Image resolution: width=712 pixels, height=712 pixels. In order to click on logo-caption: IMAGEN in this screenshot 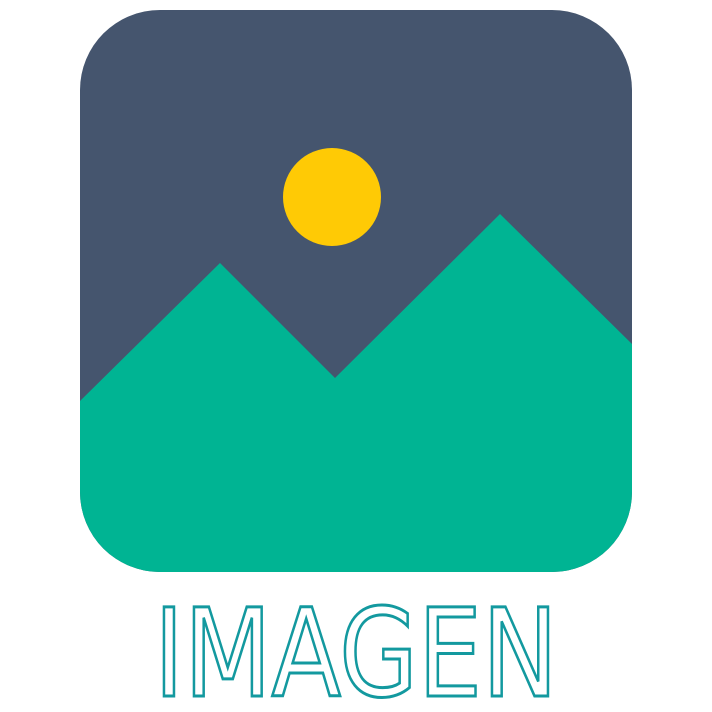, I will do `click(356, 646)`.